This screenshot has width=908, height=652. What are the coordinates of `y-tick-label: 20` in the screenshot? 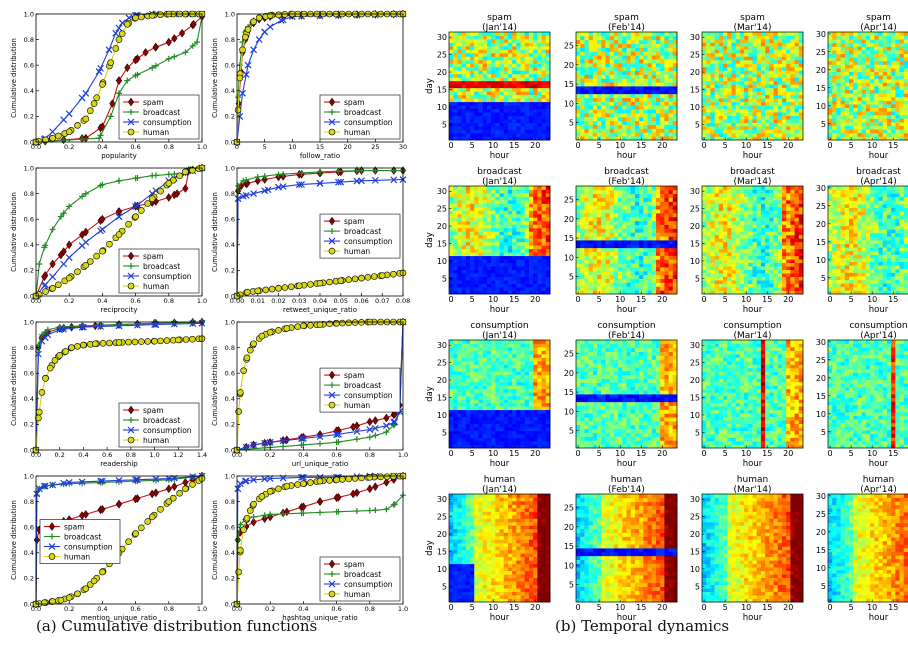 It's located at (569, 65).